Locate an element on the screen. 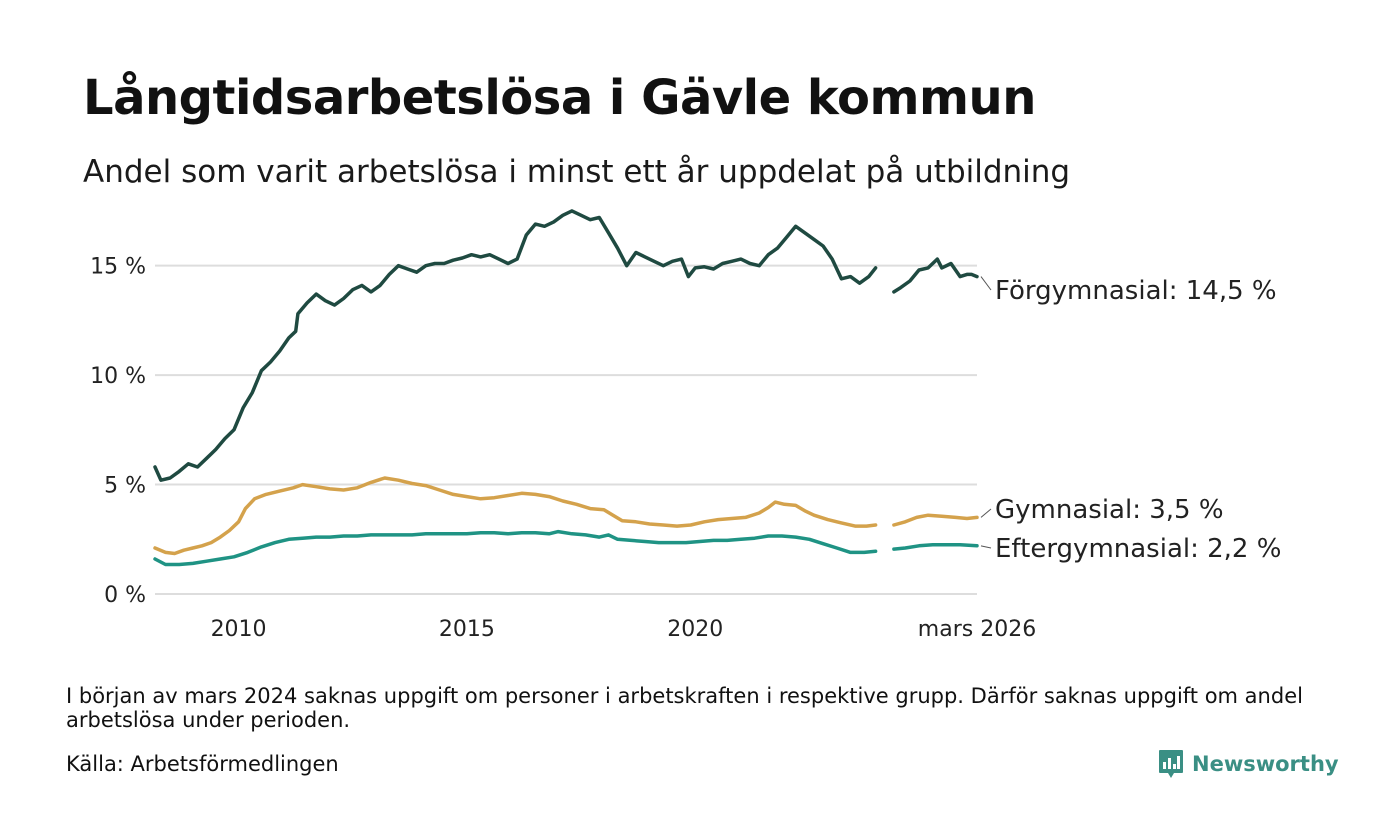 The width and height of the screenshot is (1400, 840). y-axis-ticks: 0 % 5 % 10 % 15 % is located at coordinates (118, 431).